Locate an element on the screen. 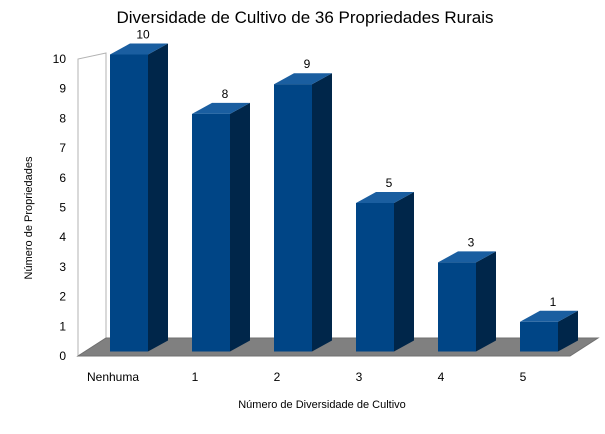 The height and width of the screenshot is (434, 605). y-axis-label: Número de Propriedades is located at coordinates (29, 217).